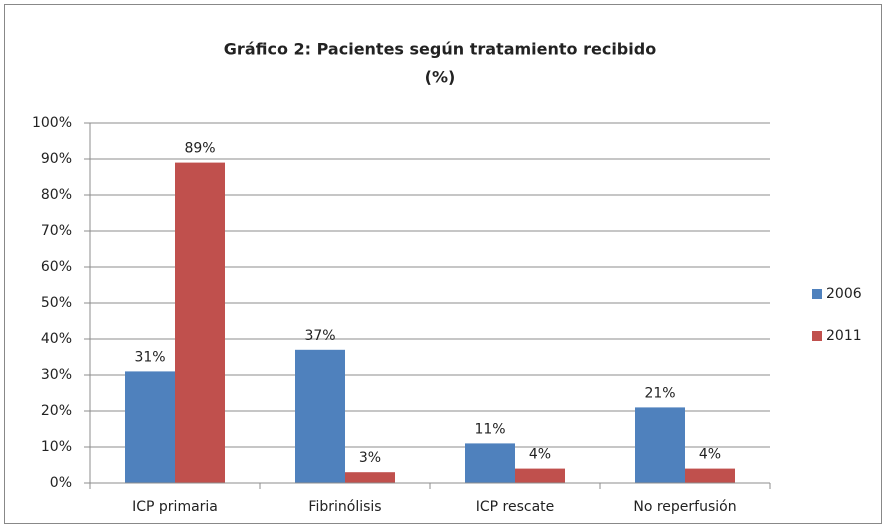 This screenshot has width=887, height=529. I want to click on x-tick-label: No reperfusión, so click(684, 507).